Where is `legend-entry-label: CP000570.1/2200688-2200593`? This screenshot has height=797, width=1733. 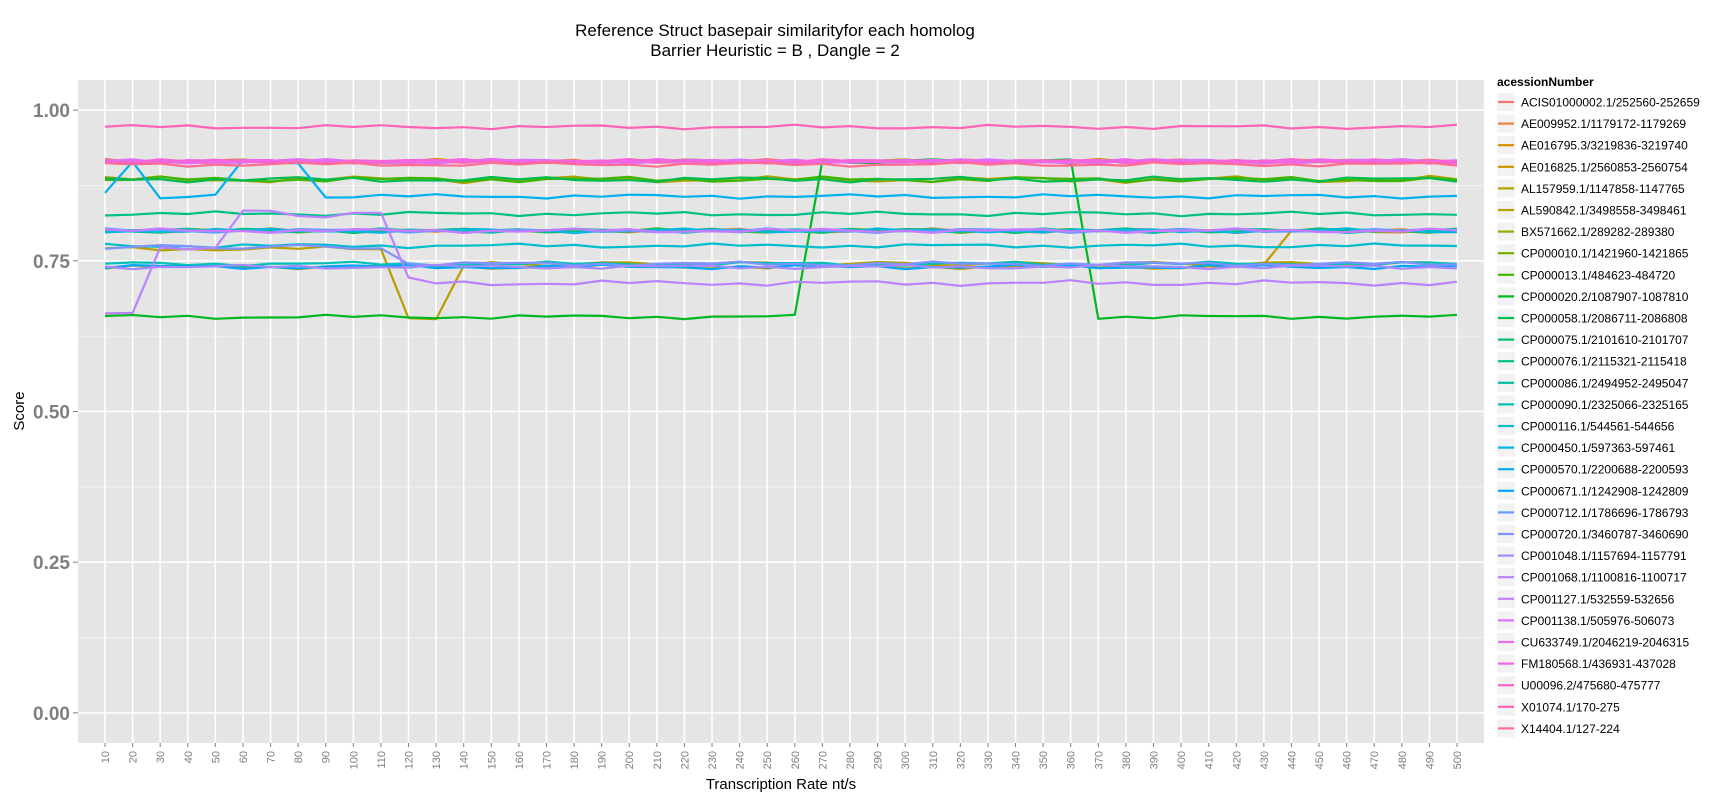 legend-entry-label: CP000570.1/2200688-2200593 is located at coordinates (1605, 470).